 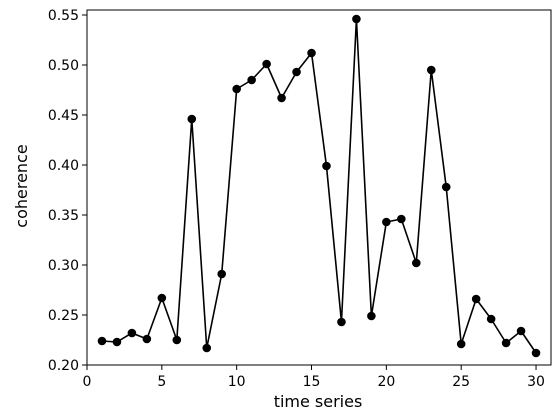 I want to click on x-tick-label: 15, so click(x=312, y=382).